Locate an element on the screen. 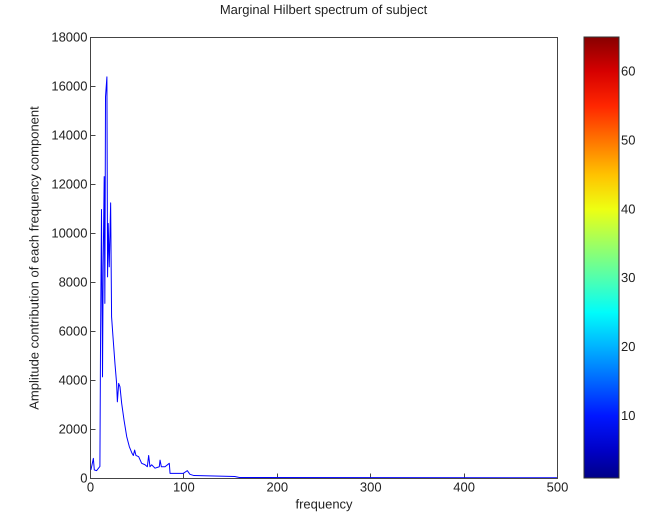  x-tick-label: 100 is located at coordinates (184, 487).